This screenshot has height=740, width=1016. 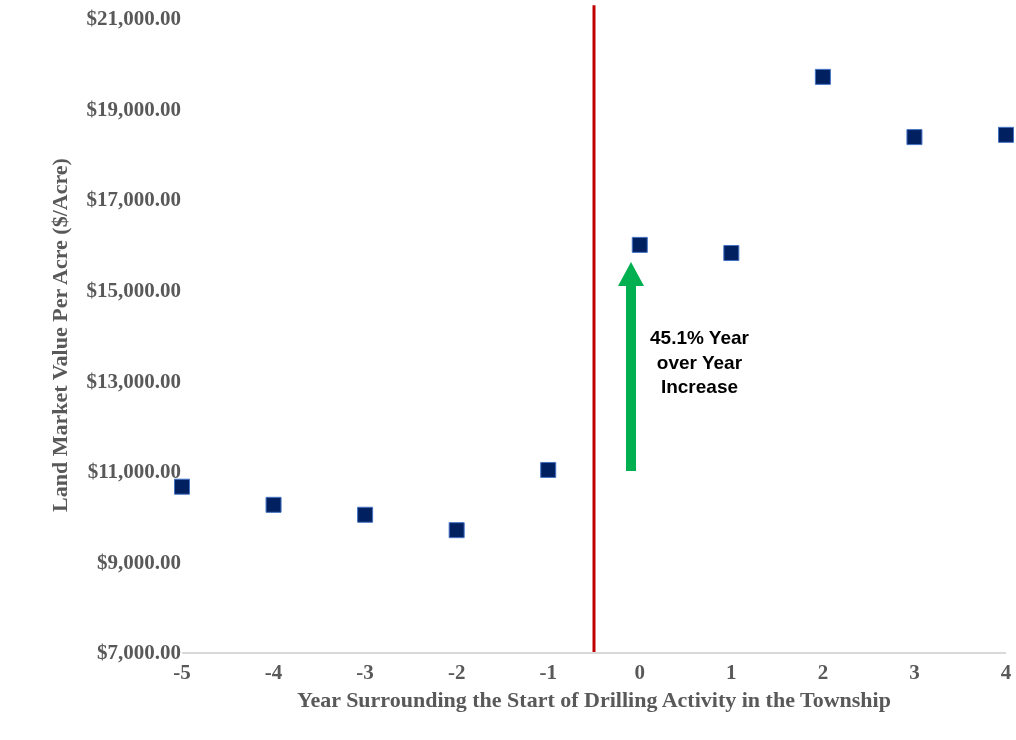 What do you see at coordinates (823, 672) in the screenshot?
I see `x-tick-label: 2` at bounding box center [823, 672].